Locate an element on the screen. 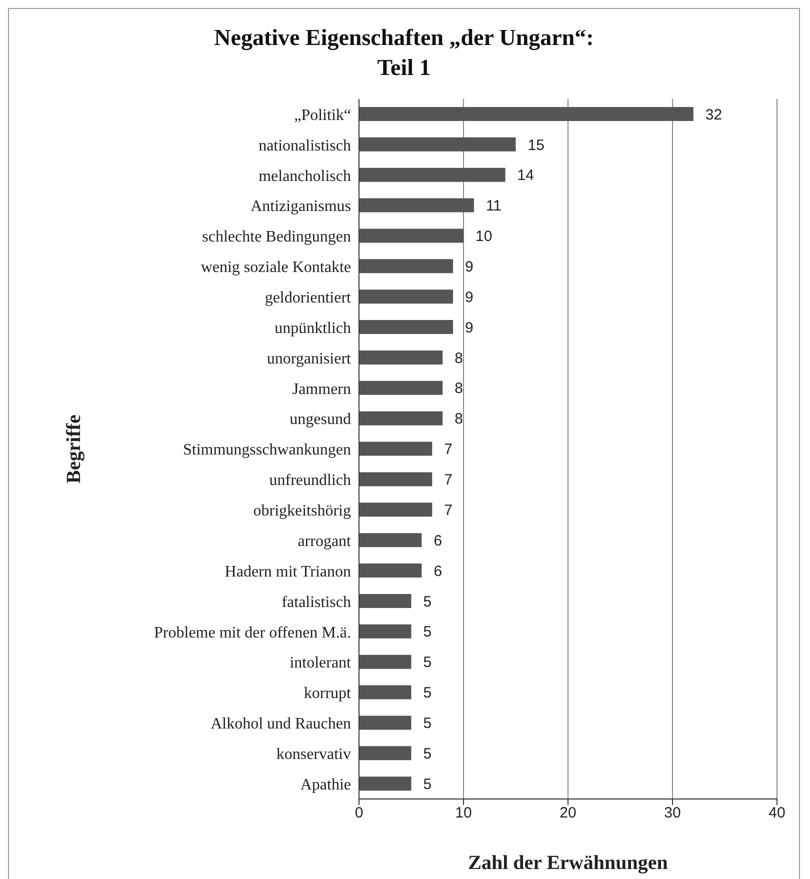  y-axis-title: Begriffe is located at coordinates (74, 449).